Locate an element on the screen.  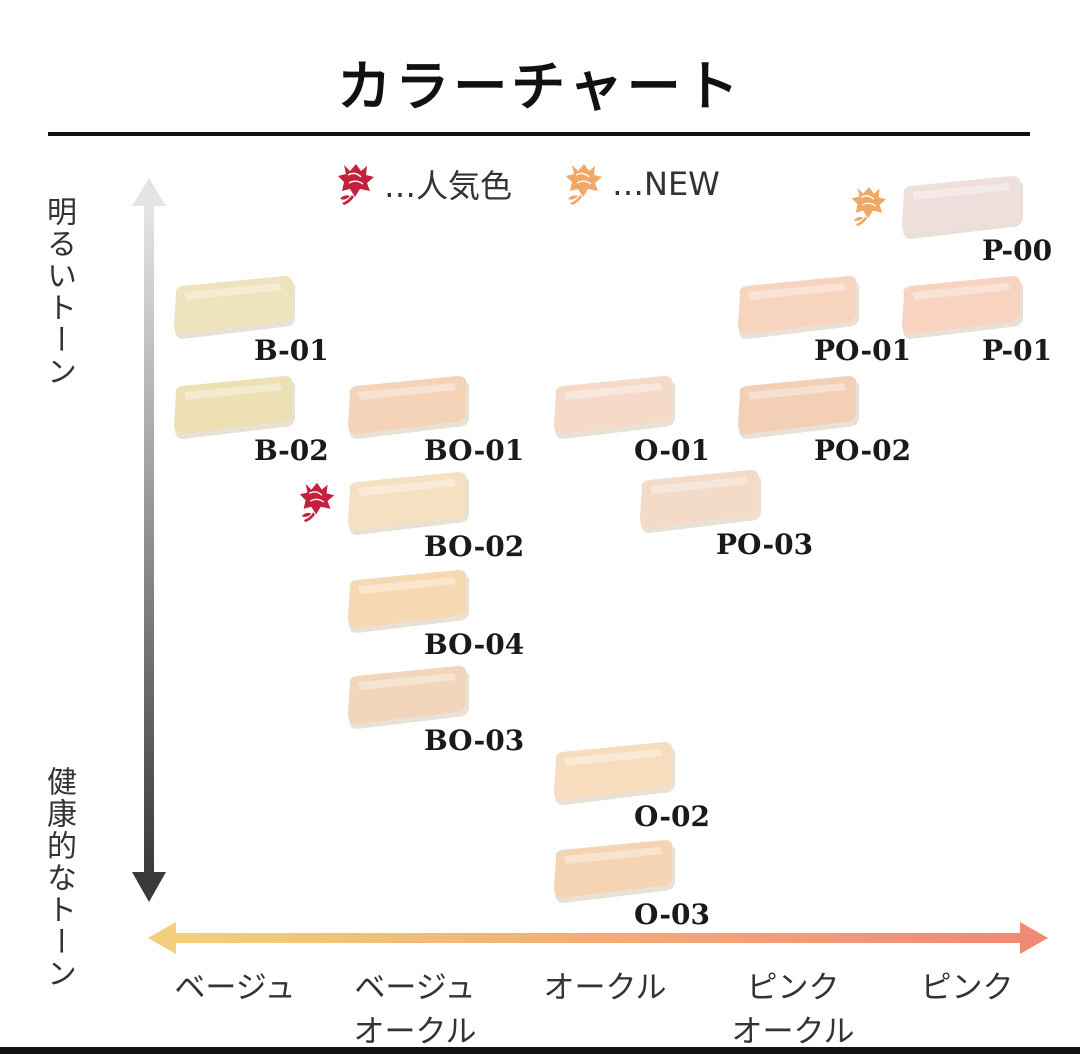
swatch-code-label: P-01 is located at coordinates (1017, 350).